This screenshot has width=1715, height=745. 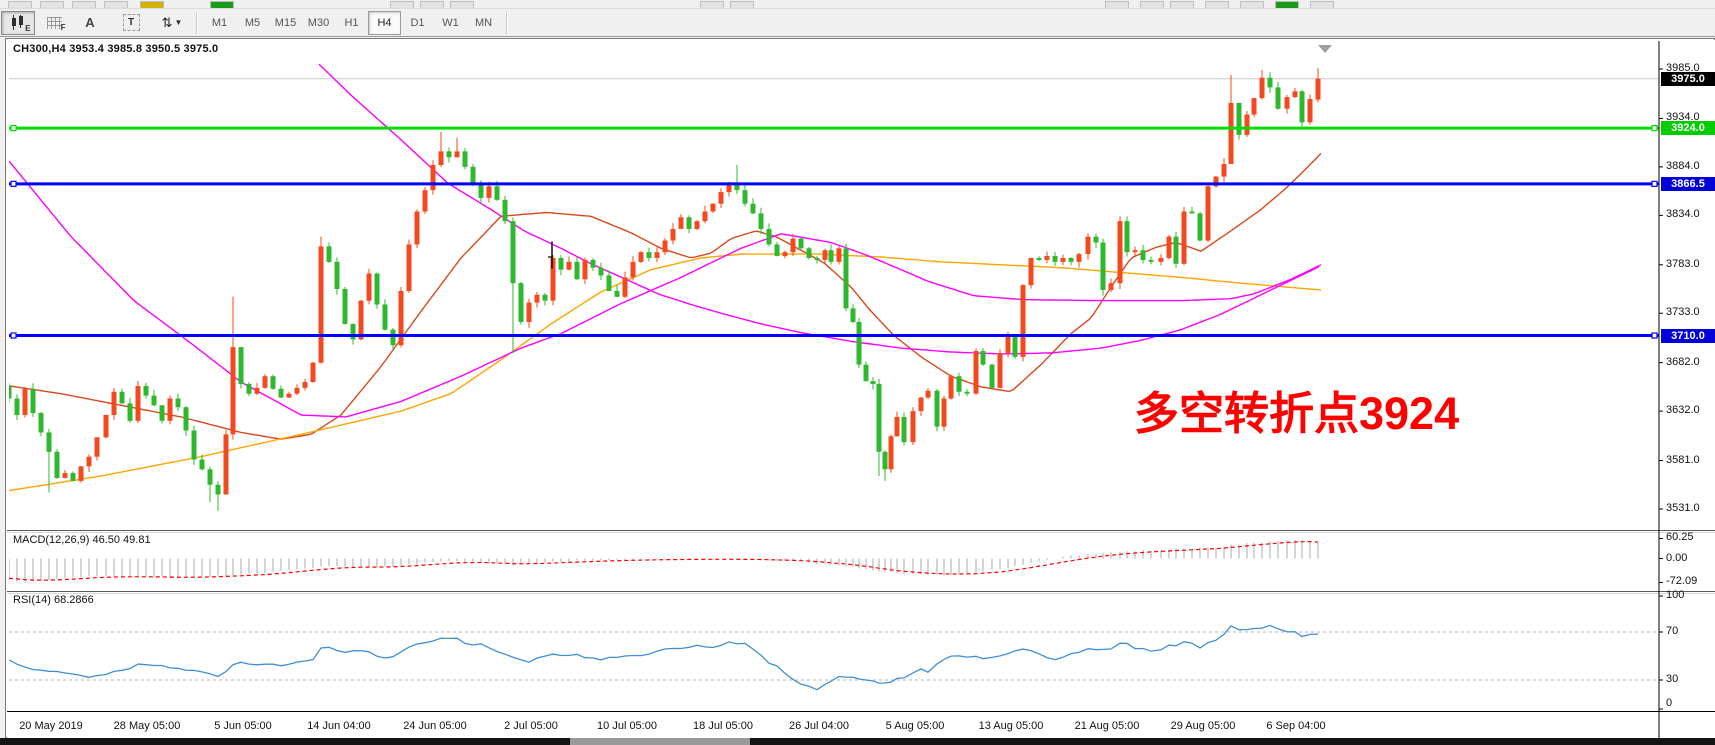 I want to click on text-box-icon: T, so click(x=131, y=22).